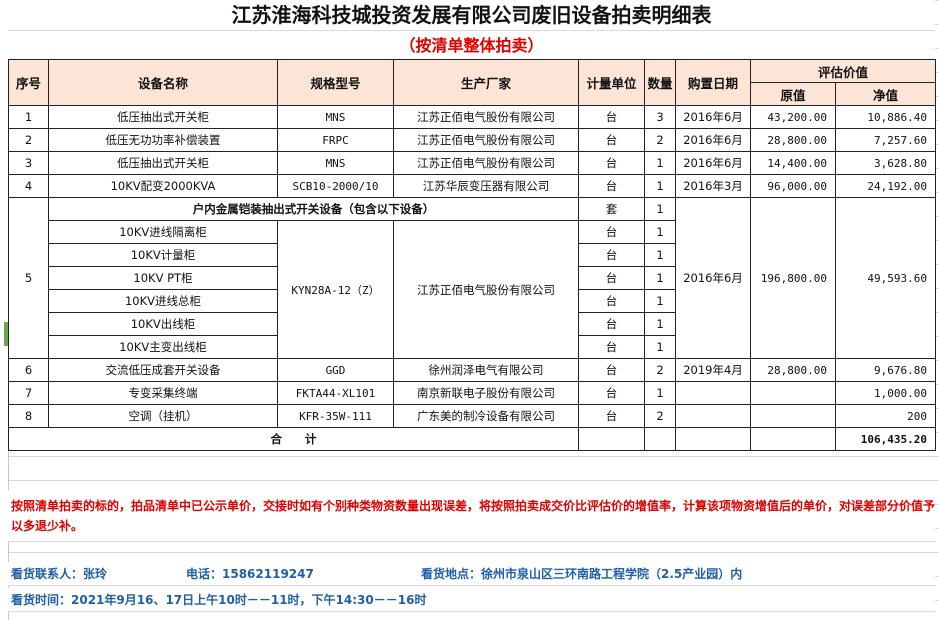 The width and height of the screenshot is (939, 620). What do you see at coordinates (486, 393) in the screenshot?
I see `cell-maker: 南京新联电子股份有限公司` at bounding box center [486, 393].